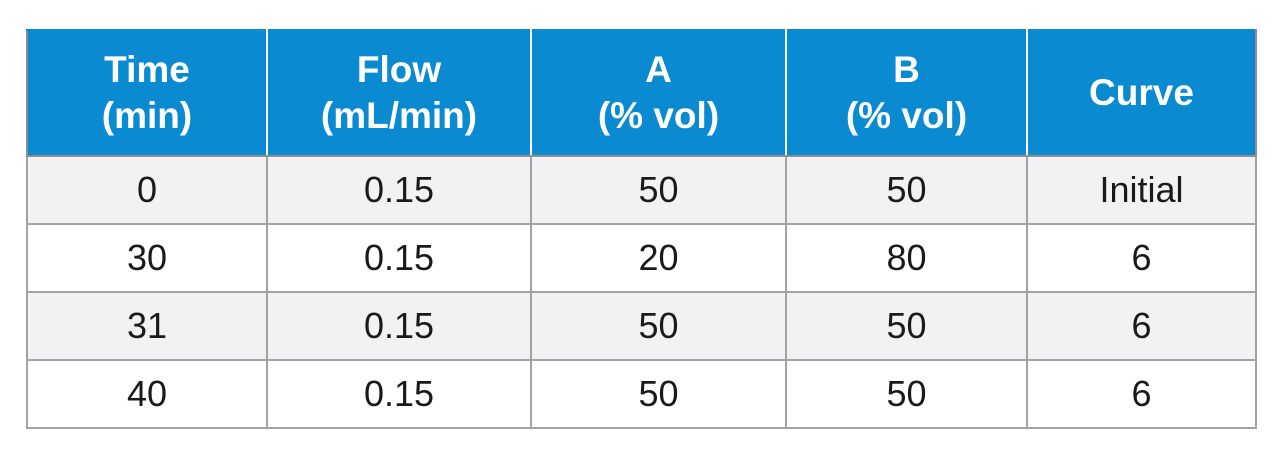 The width and height of the screenshot is (1280, 455). What do you see at coordinates (399, 93) in the screenshot?
I see `header-flow: Flow (mL/min)` at bounding box center [399, 93].